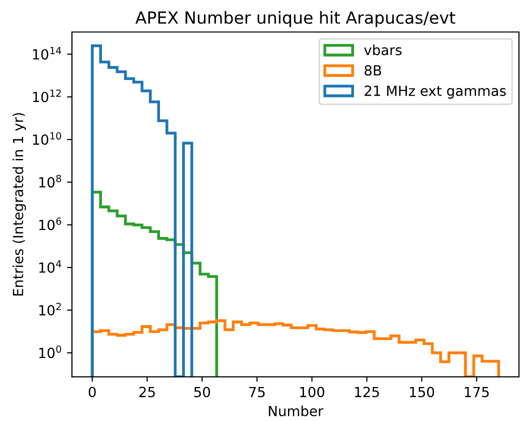 This screenshot has width=529, height=421. Describe the element at coordinates (47, 53) in the screenshot. I see `y-tick-label: 10$^{14}$` at that location.